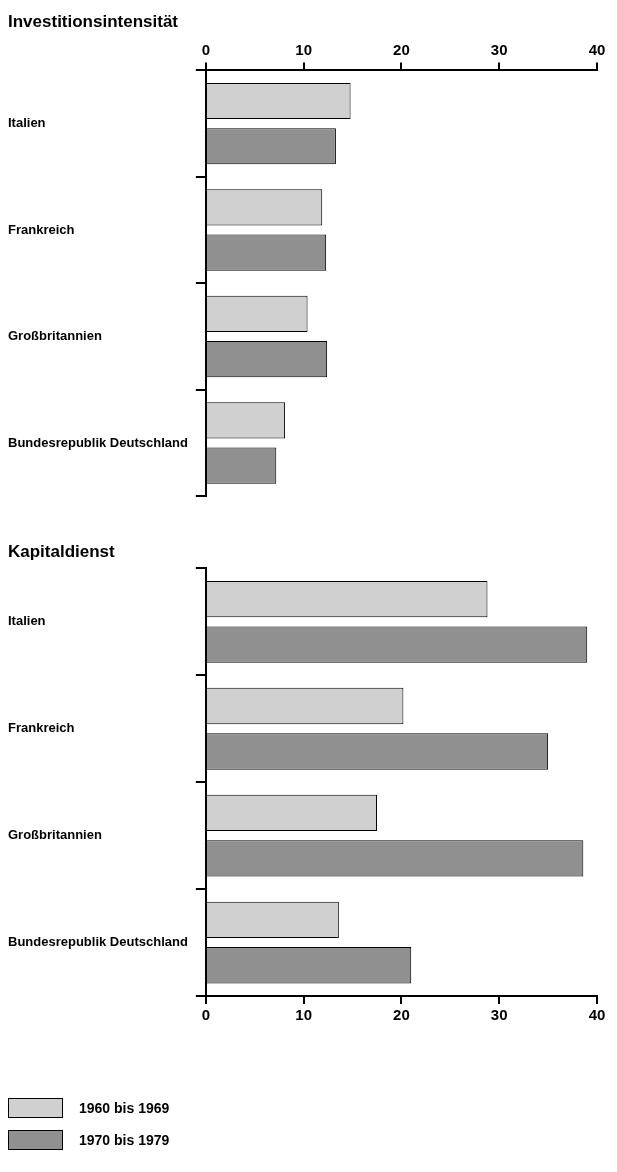 The width and height of the screenshot is (617, 1172). Describe the element at coordinates (206, 49) in the screenshot. I see `x2-tick-label: 0` at that location.